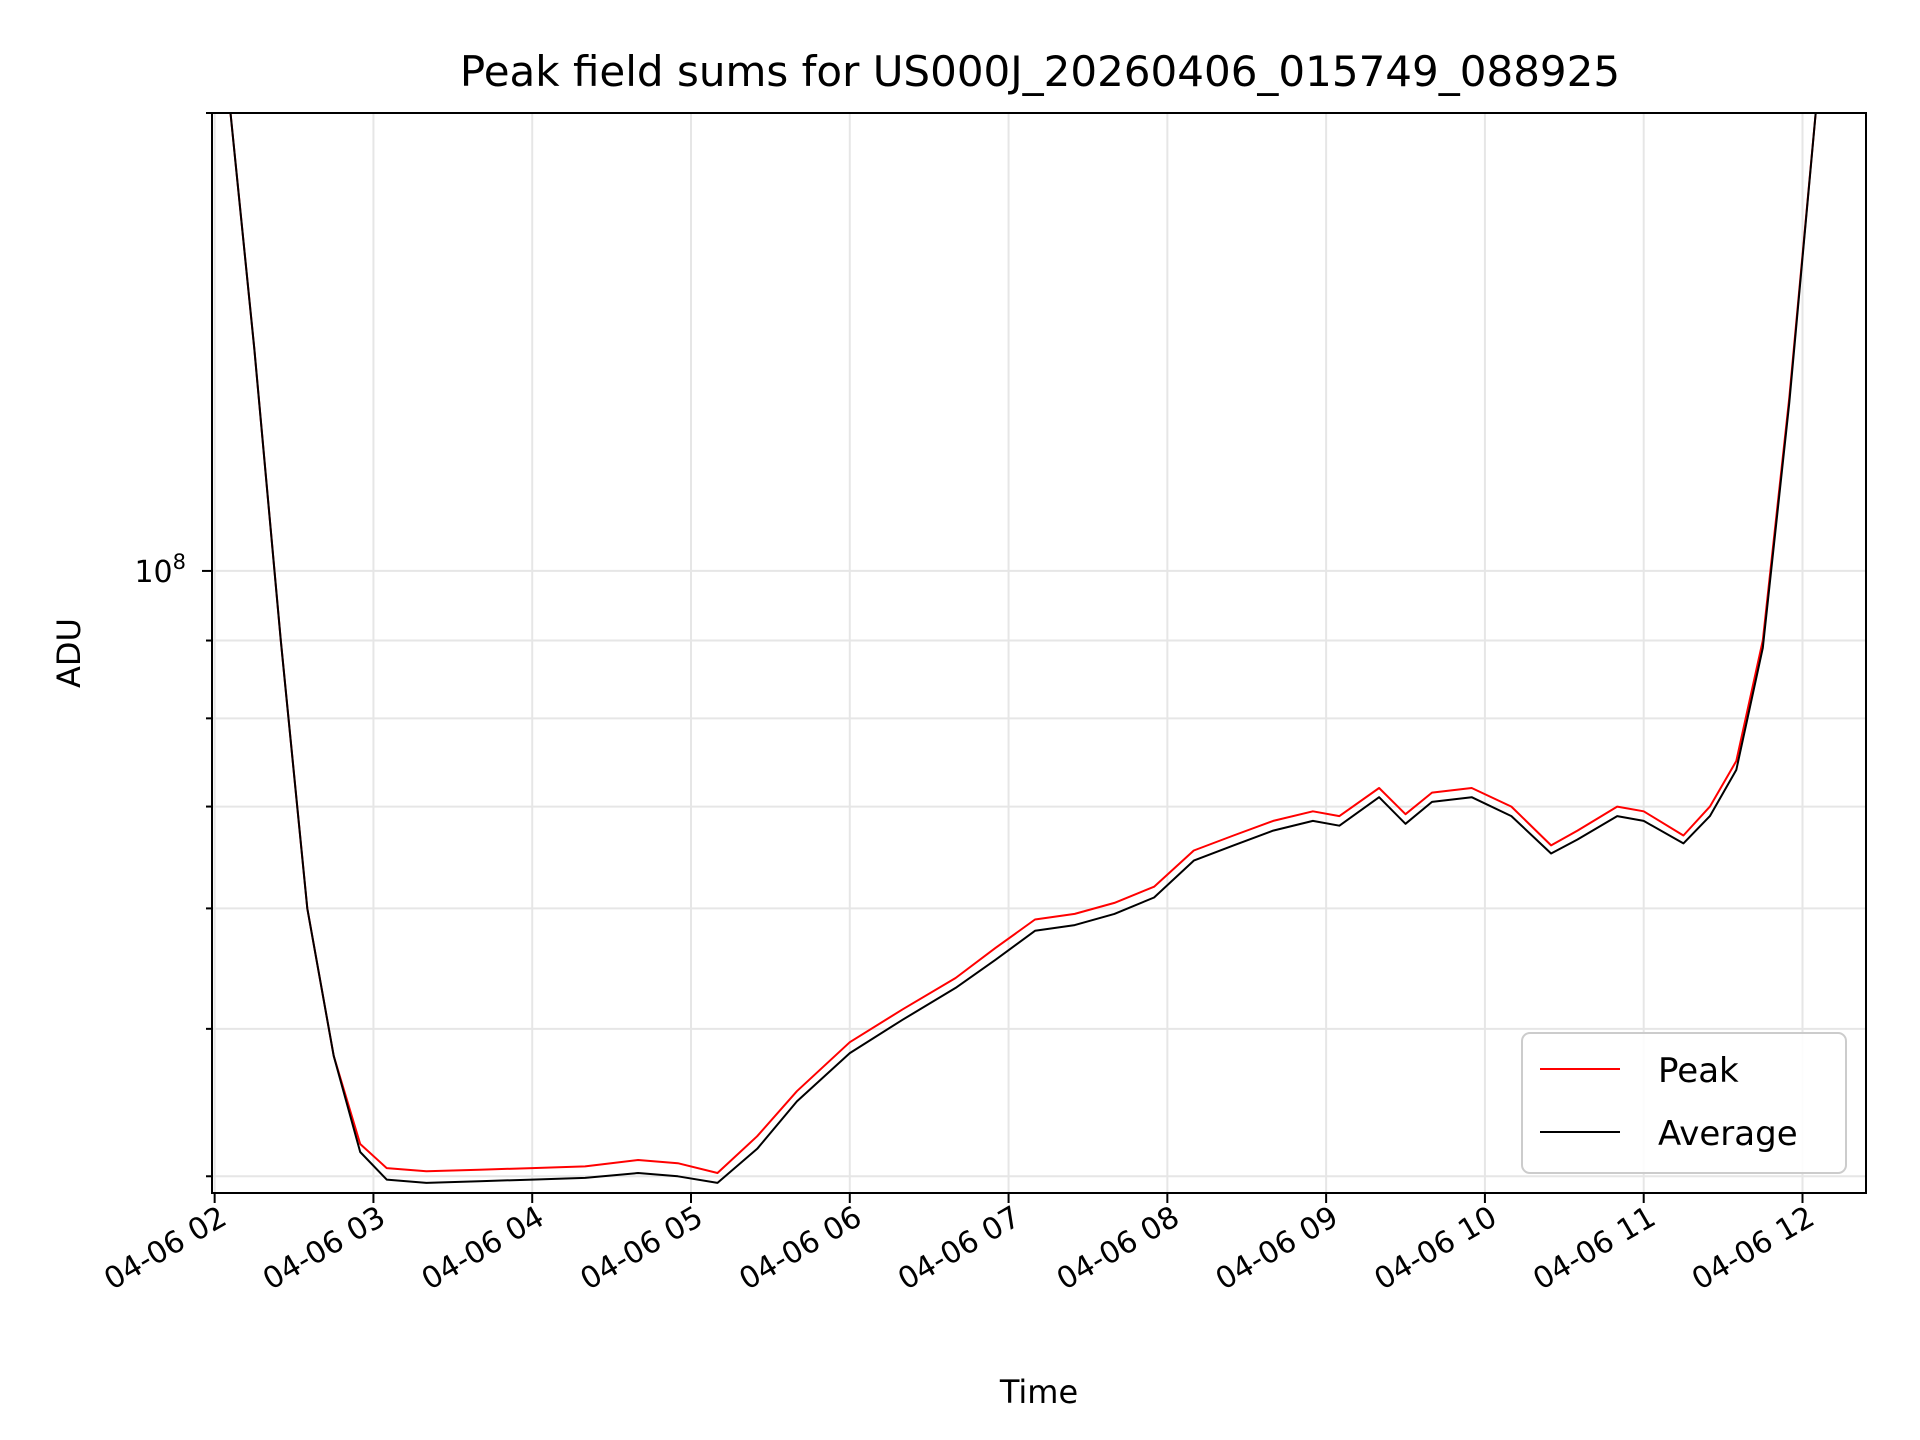 This screenshot has width=1920, height=1440. I want to click on legend: Peak Average, so click(1684, 1103).